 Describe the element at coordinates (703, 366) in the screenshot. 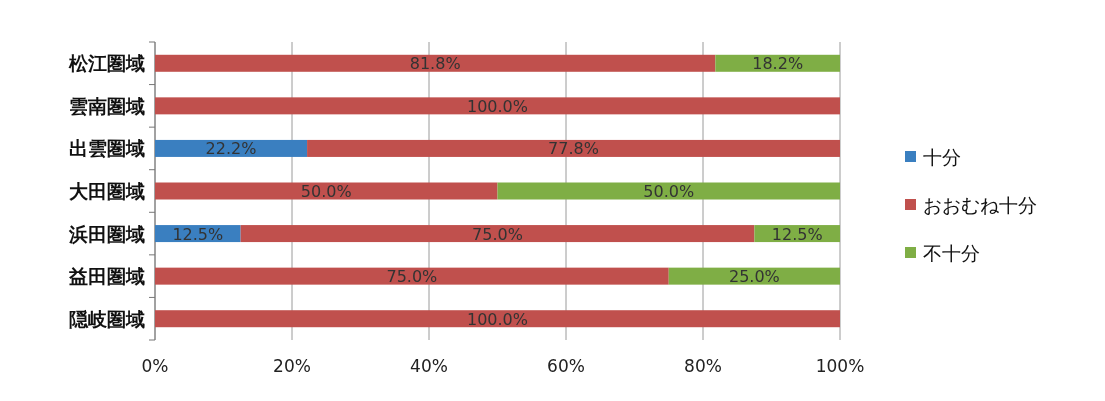

I see `x-tick-label: 80%` at that location.